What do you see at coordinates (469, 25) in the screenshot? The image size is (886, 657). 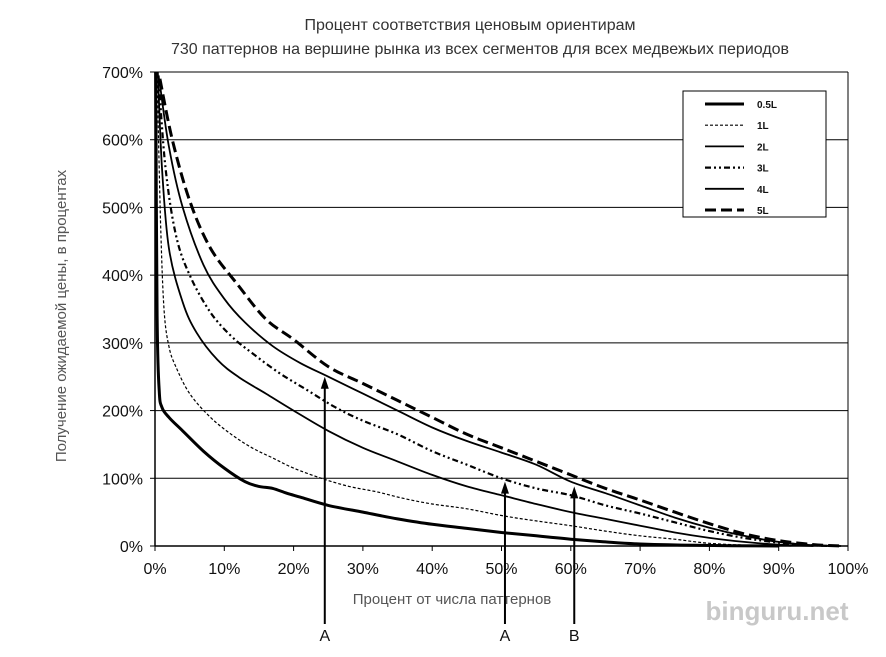 I see `chart-title: Процент соответствия ценовым ориентирам` at bounding box center [469, 25].